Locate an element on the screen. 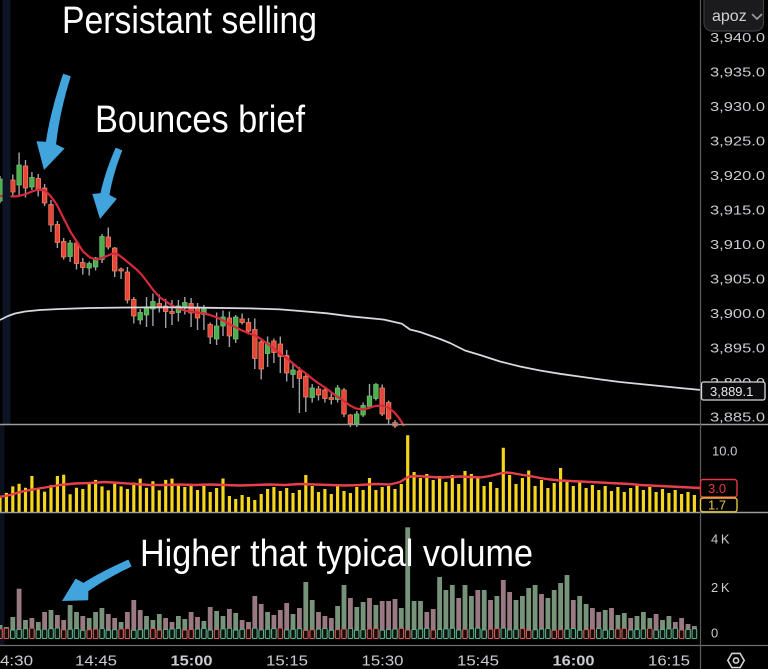 The width and height of the screenshot is (768, 669). svg-text: 14:45 is located at coordinates (96, 661).